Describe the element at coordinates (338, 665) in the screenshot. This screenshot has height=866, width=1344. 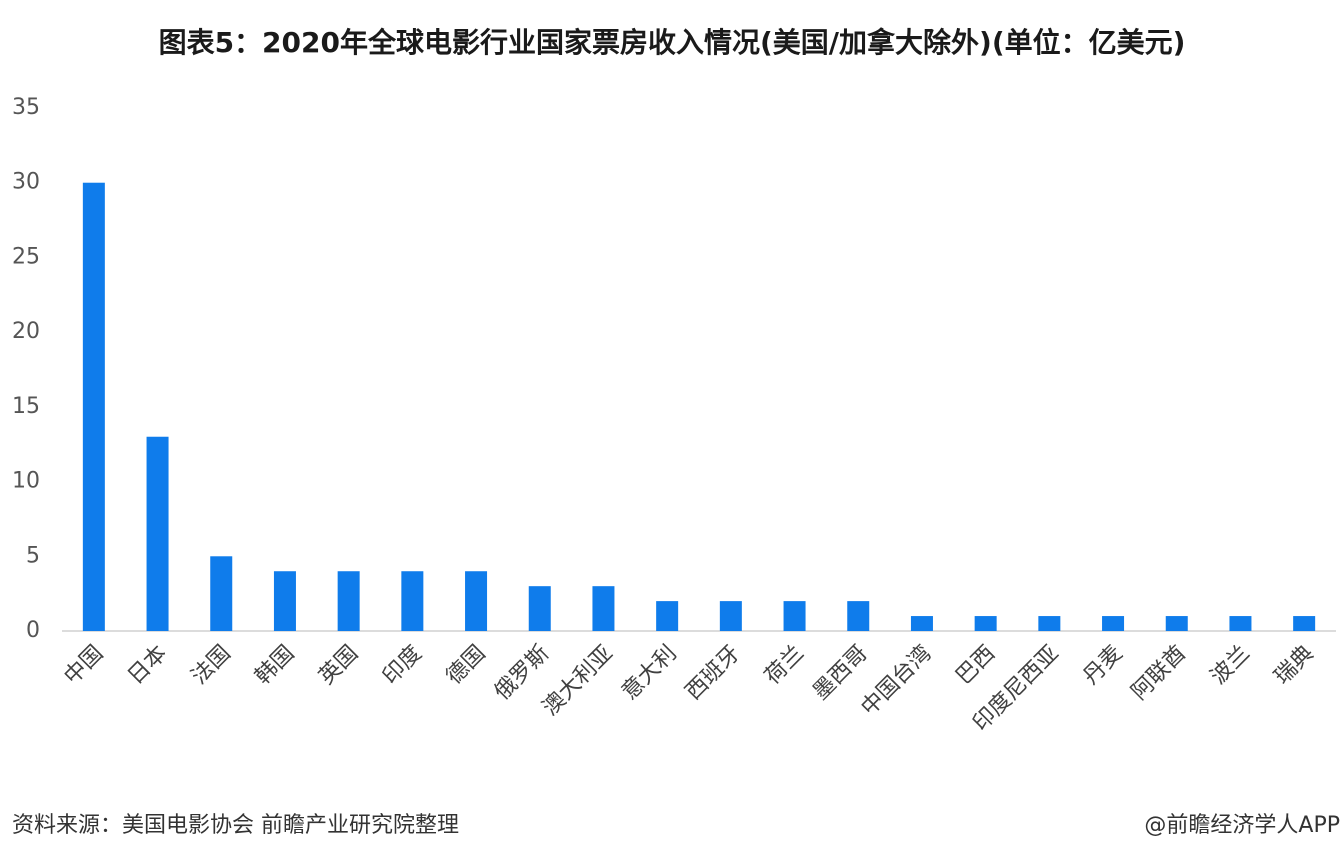
I see `x-tick-label: 英国` at that location.